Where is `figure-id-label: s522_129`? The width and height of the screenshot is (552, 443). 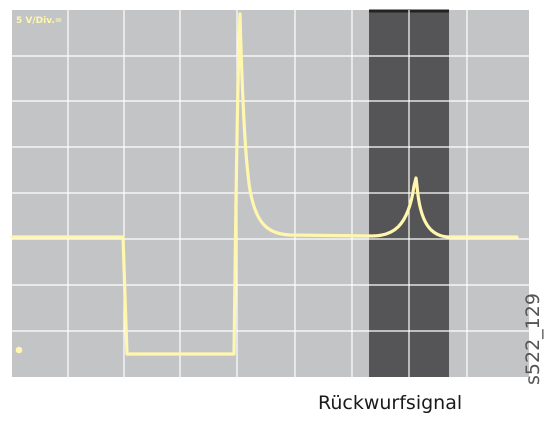
figure-id-label: s522_129 is located at coordinates (533, 339).